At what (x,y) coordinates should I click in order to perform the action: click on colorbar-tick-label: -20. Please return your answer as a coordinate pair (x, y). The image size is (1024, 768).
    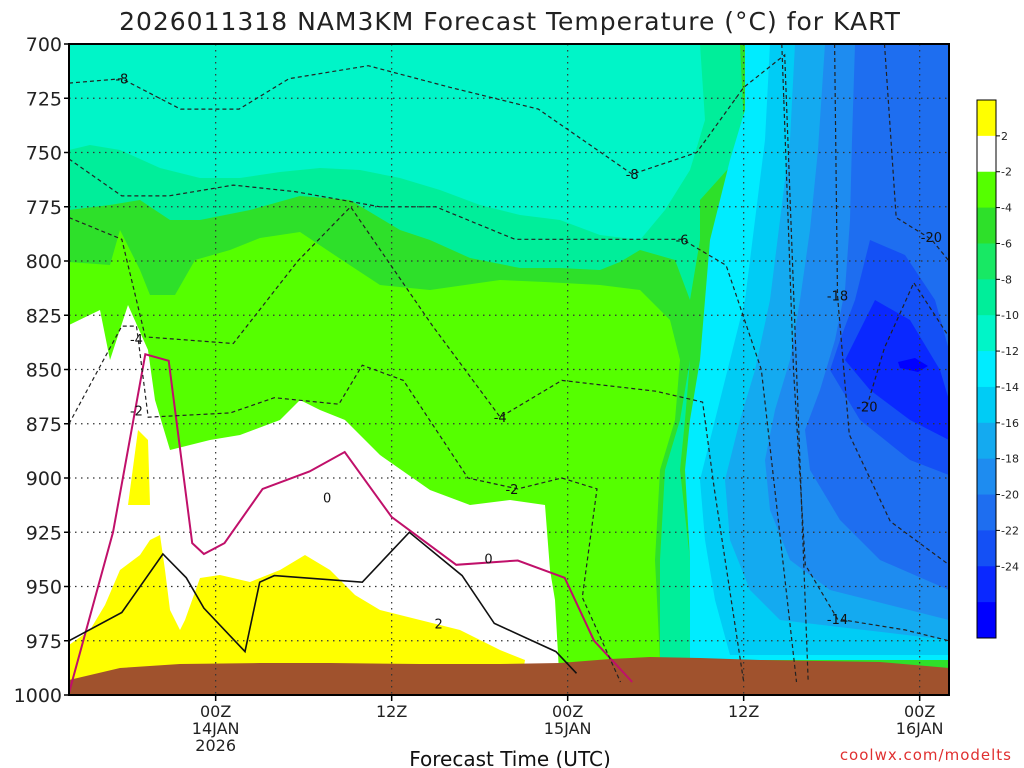
    Looking at the image, I should click on (1010, 495).